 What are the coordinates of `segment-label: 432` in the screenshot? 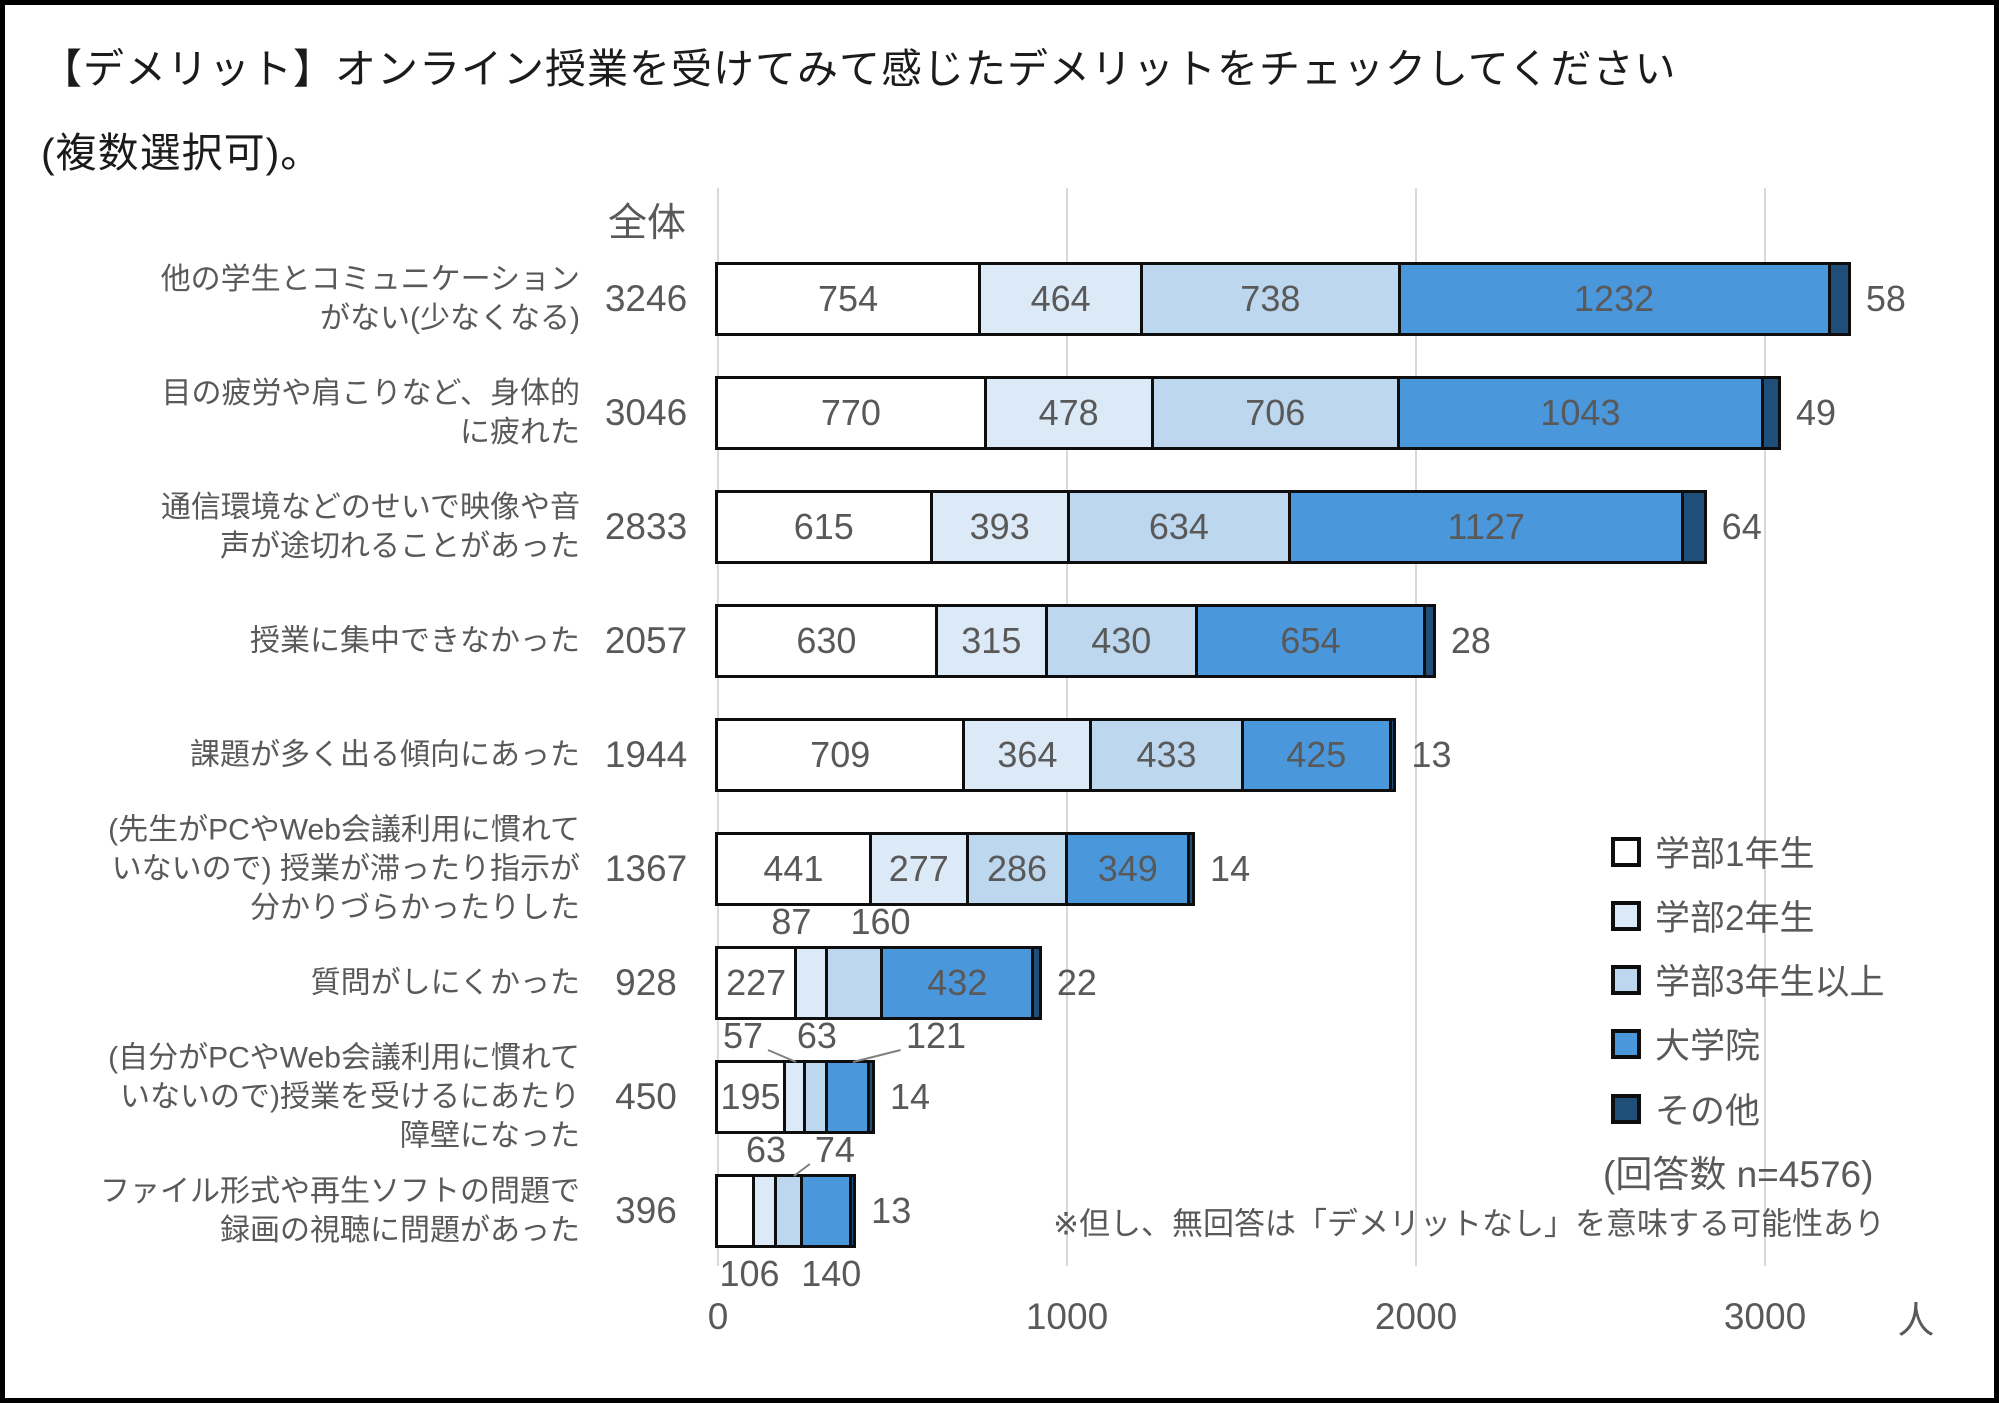 It's located at (957, 982).